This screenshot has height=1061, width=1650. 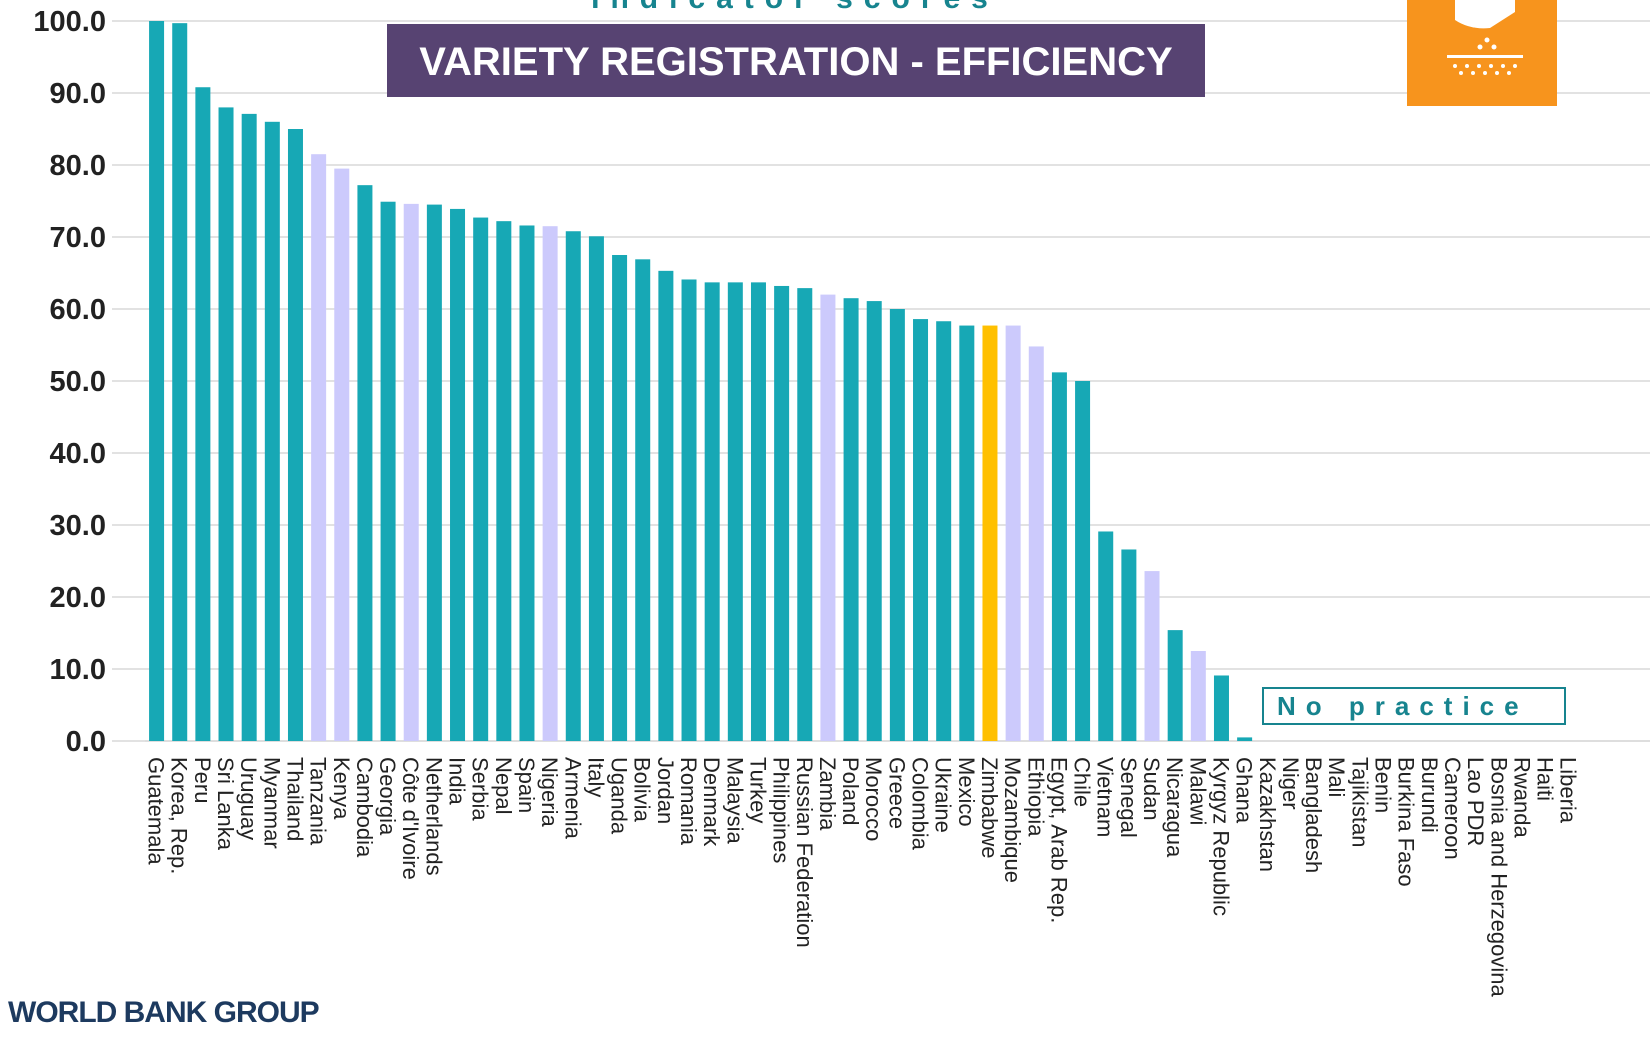 I want to click on x-tick-label: Colombia, so click(x=920, y=804).